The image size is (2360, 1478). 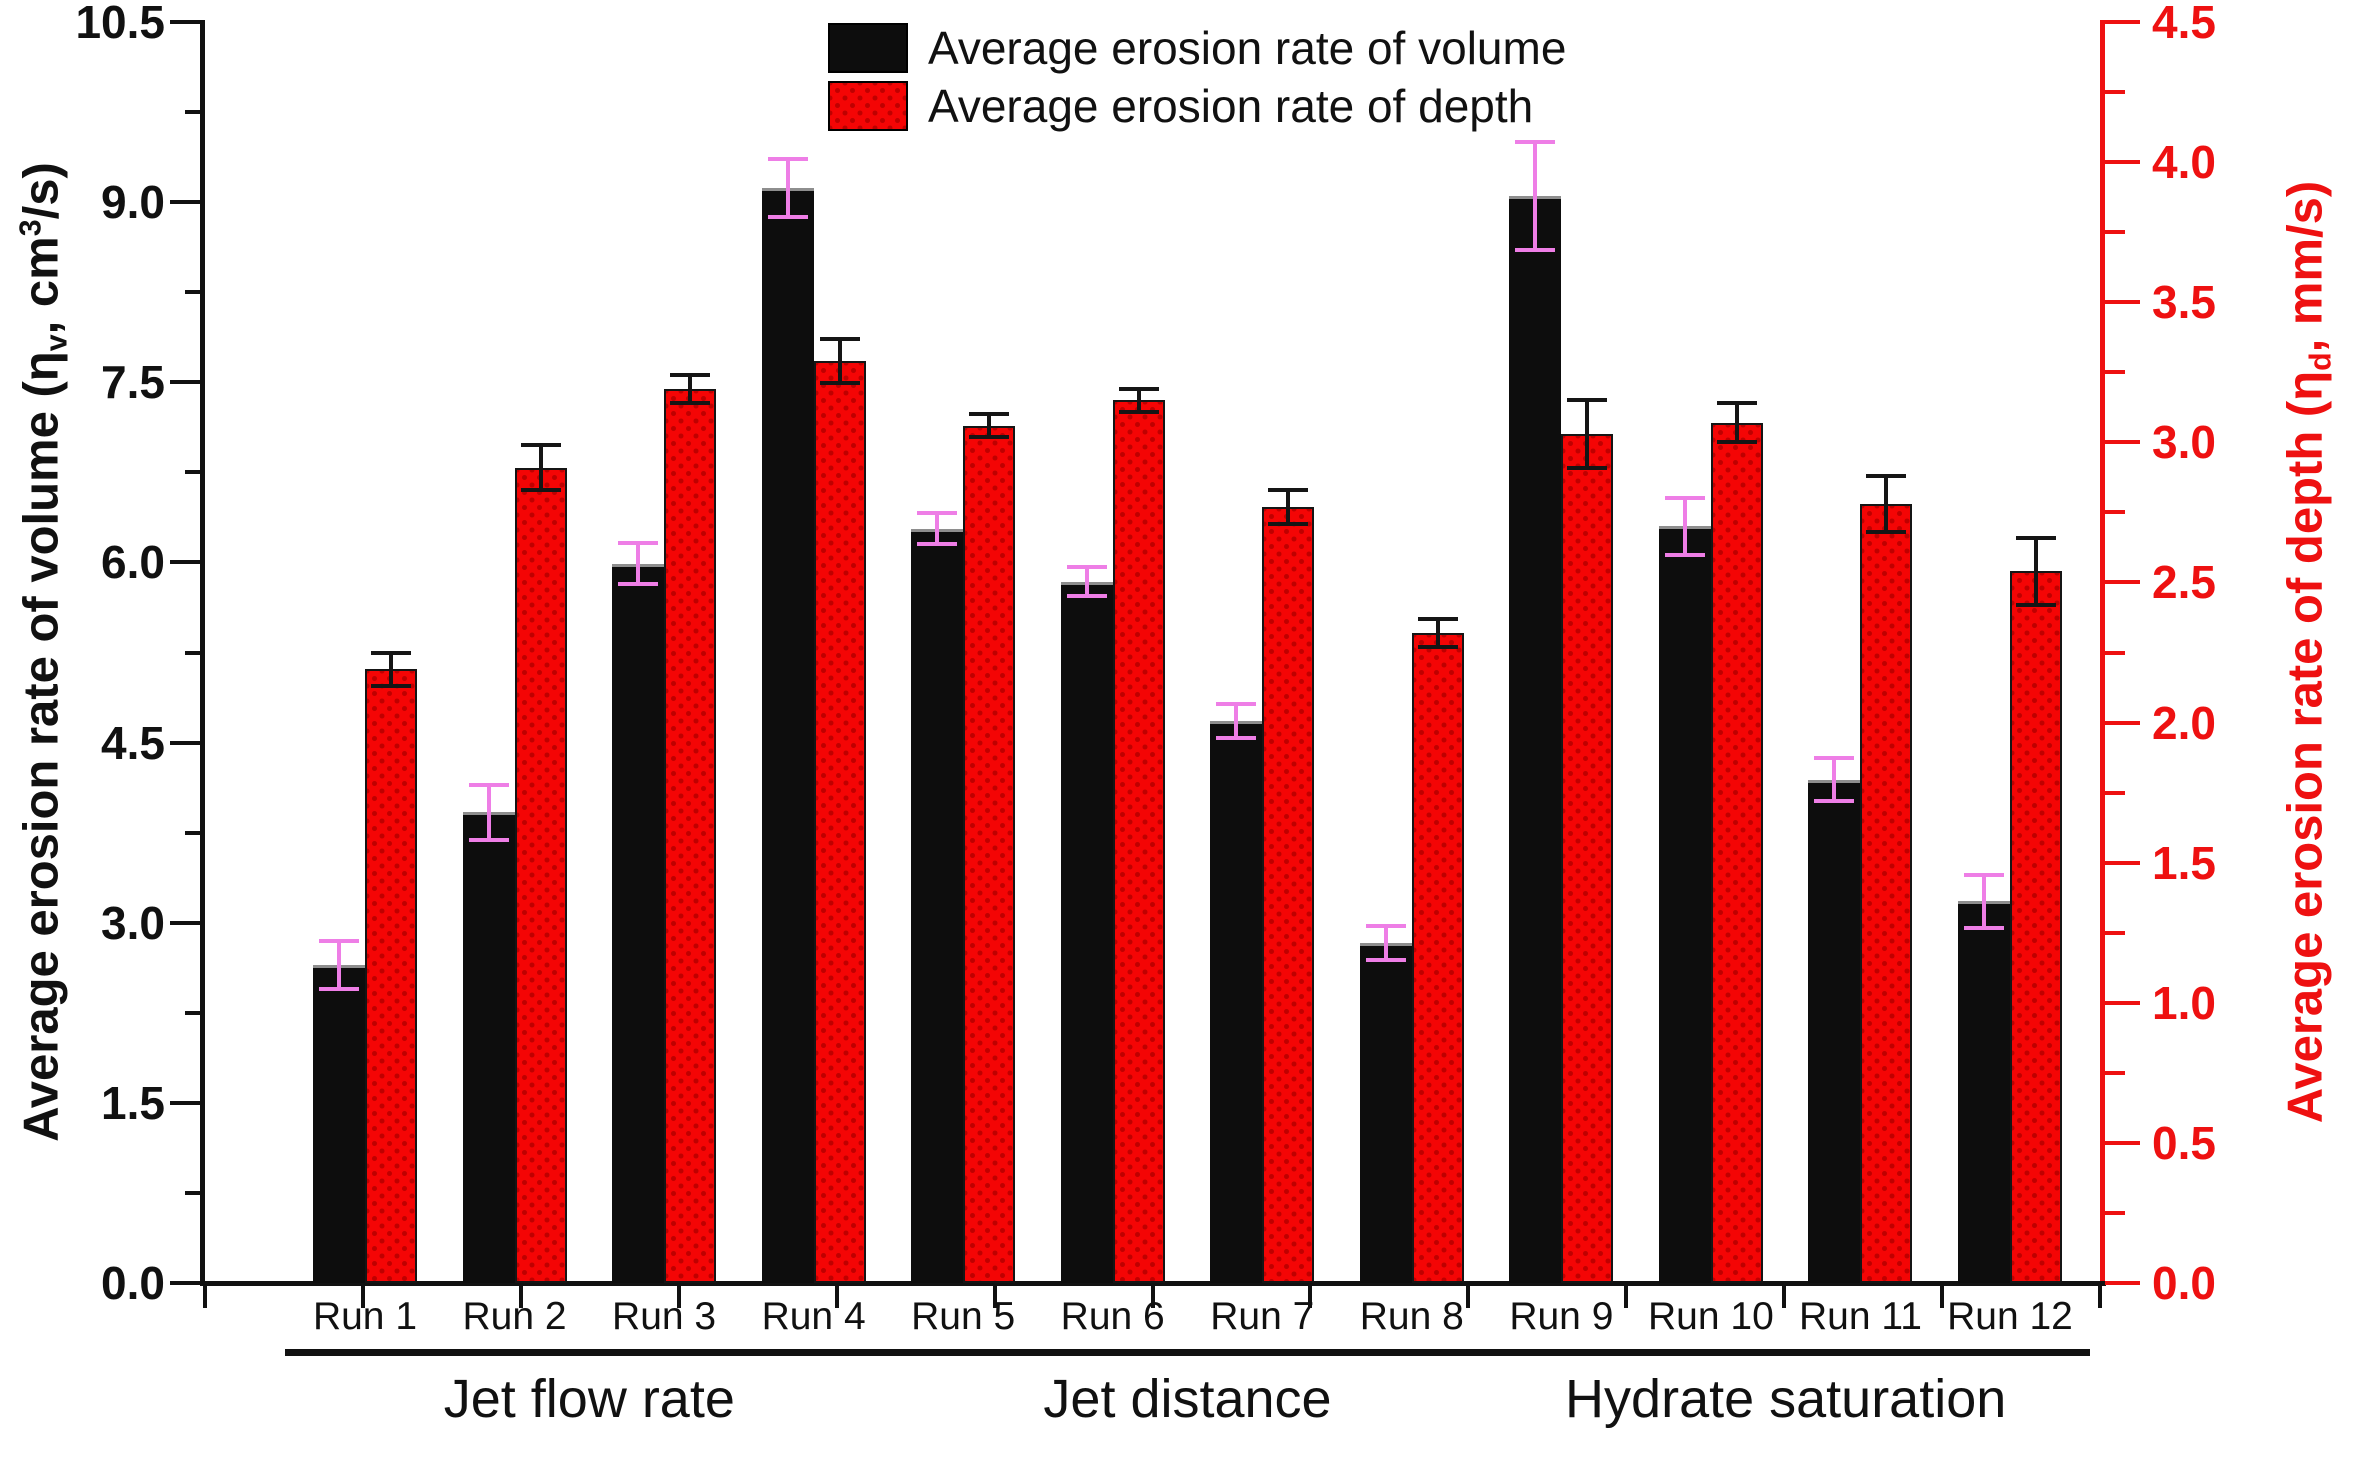 What do you see at coordinates (1197, 48) in the screenshot?
I see `legend-item-volume: Average erosion rate of volume` at bounding box center [1197, 48].